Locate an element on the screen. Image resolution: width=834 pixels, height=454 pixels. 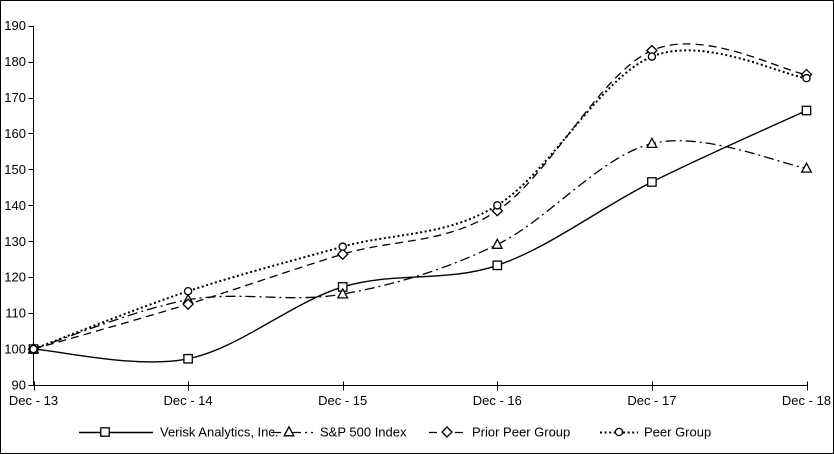
legend-item-s-p-500-index: S&P 500 Index is located at coordinates (339, 432).